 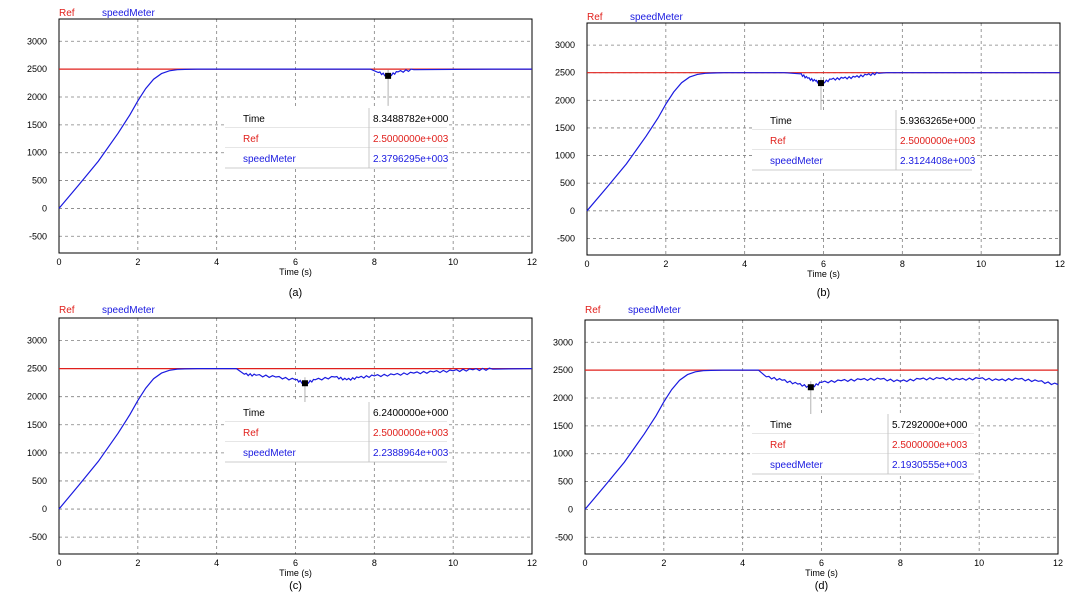 I want to click on readout-value: 2.3124408e+003, so click(x=938, y=161).